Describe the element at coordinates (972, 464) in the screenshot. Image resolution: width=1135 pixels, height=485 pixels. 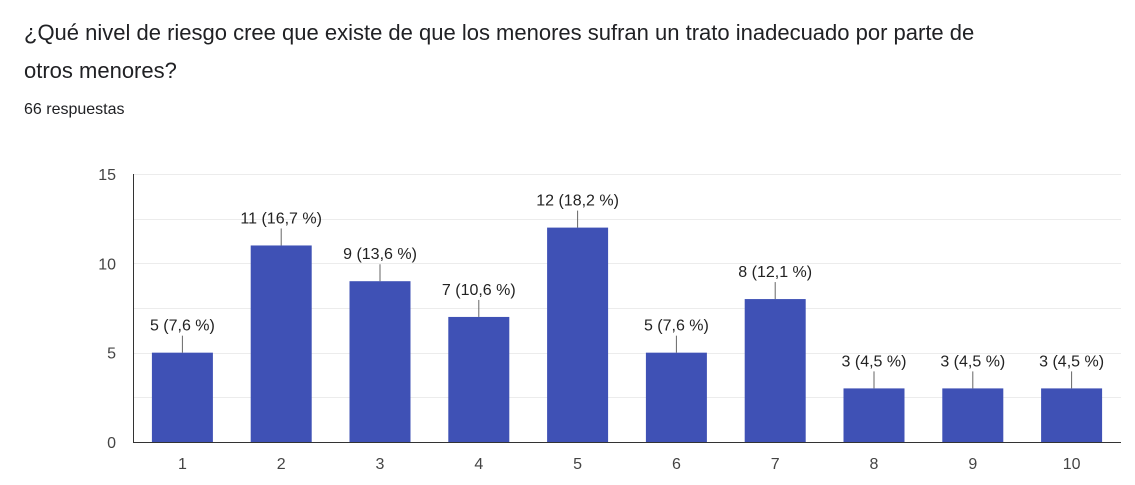
I see `x-tick-label: 9` at that location.